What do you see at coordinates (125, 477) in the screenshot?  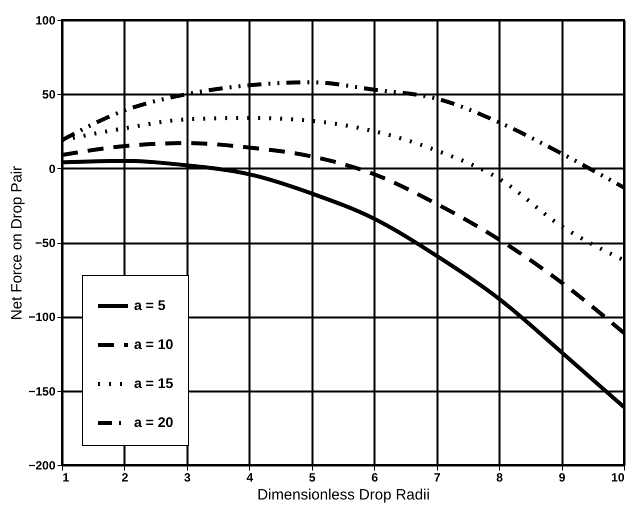 I see `x-tick-label: 2` at bounding box center [125, 477].